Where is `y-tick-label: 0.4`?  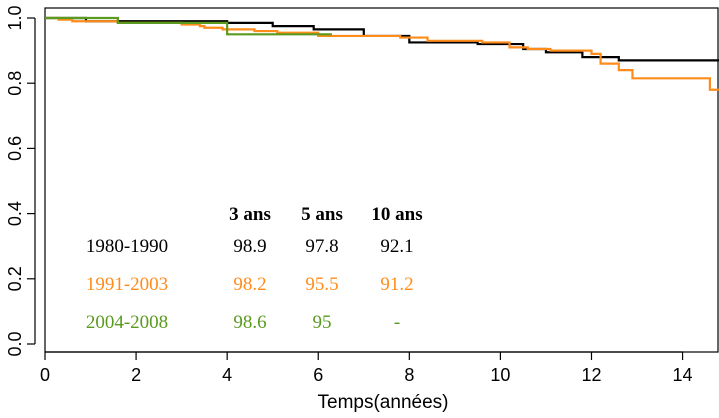
y-tick-label: 0.4 is located at coordinates (15, 213).